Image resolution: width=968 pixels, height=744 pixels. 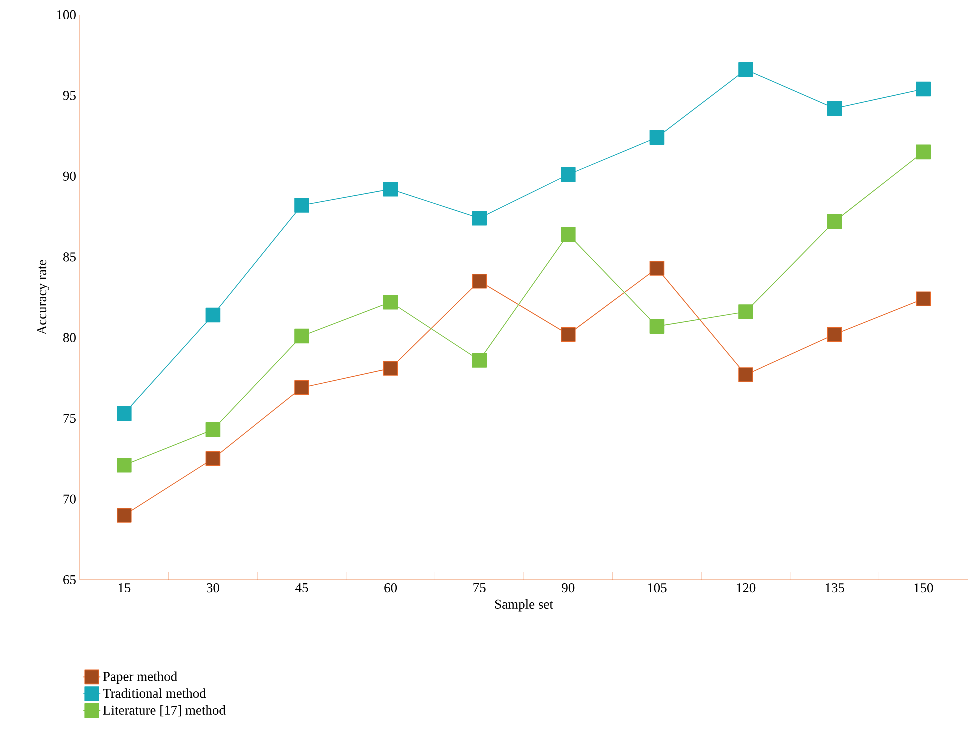 I want to click on legend-label: Traditional method, so click(x=154, y=693).